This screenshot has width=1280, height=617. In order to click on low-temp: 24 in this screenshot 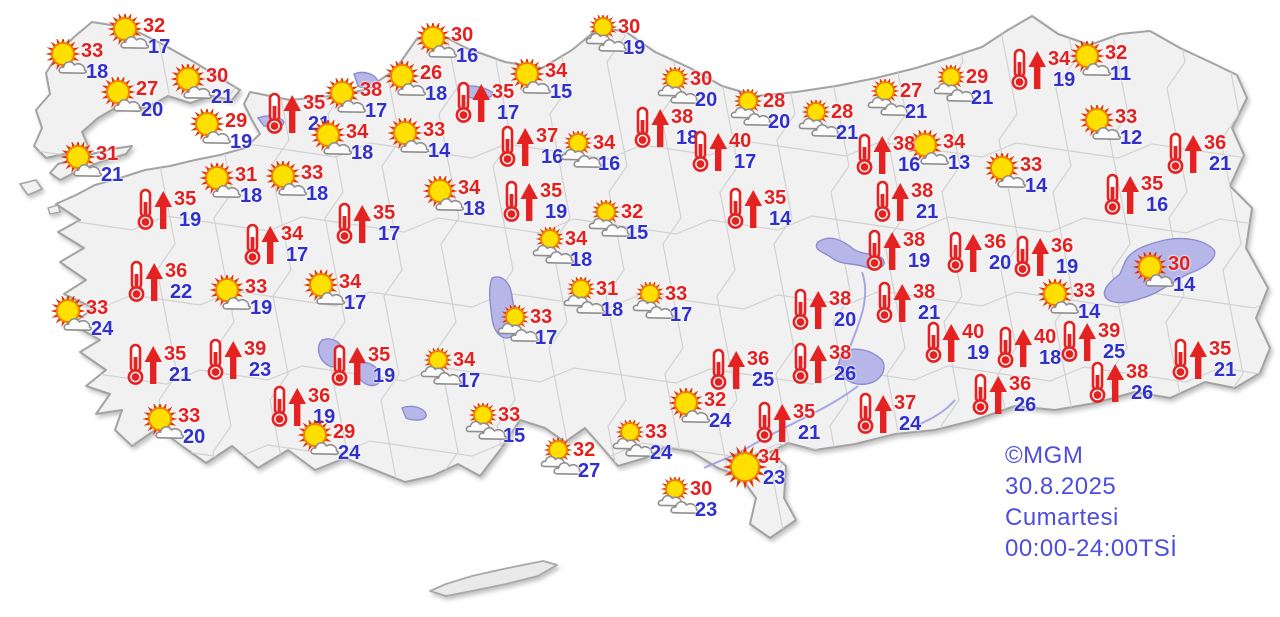, I will do `click(661, 453)`.